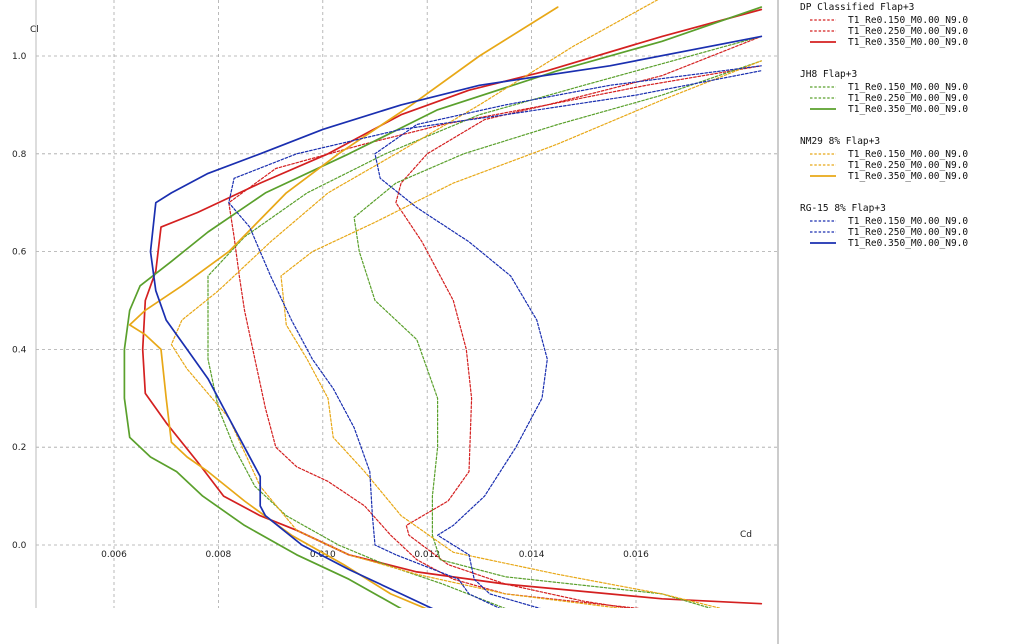 This screenshot has width=1024, height=644. Describe the element at coordinates (19, 57) in the screenshot. I see `y-tick-label: 1.0` at that location.